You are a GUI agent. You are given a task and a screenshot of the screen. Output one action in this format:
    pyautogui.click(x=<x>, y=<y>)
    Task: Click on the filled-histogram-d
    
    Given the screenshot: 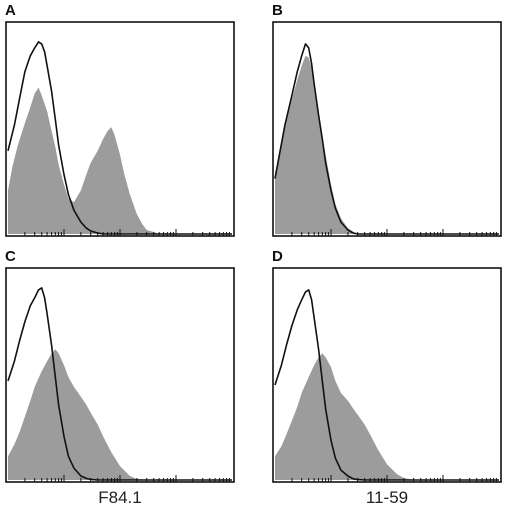 What is the action you would take?
    pyautogui.click(x=387, y=416)
    